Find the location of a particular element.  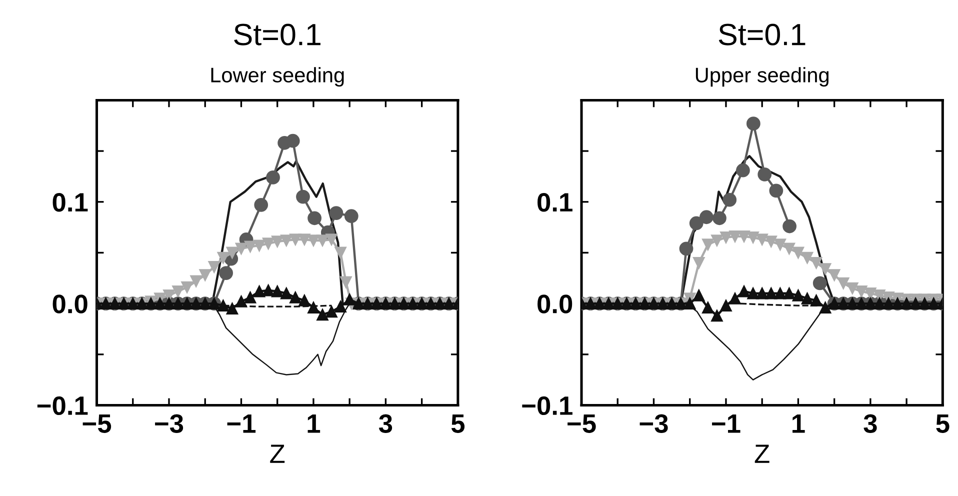

chart-subtitle: Lower seeding is located at coordinates (277, 77).